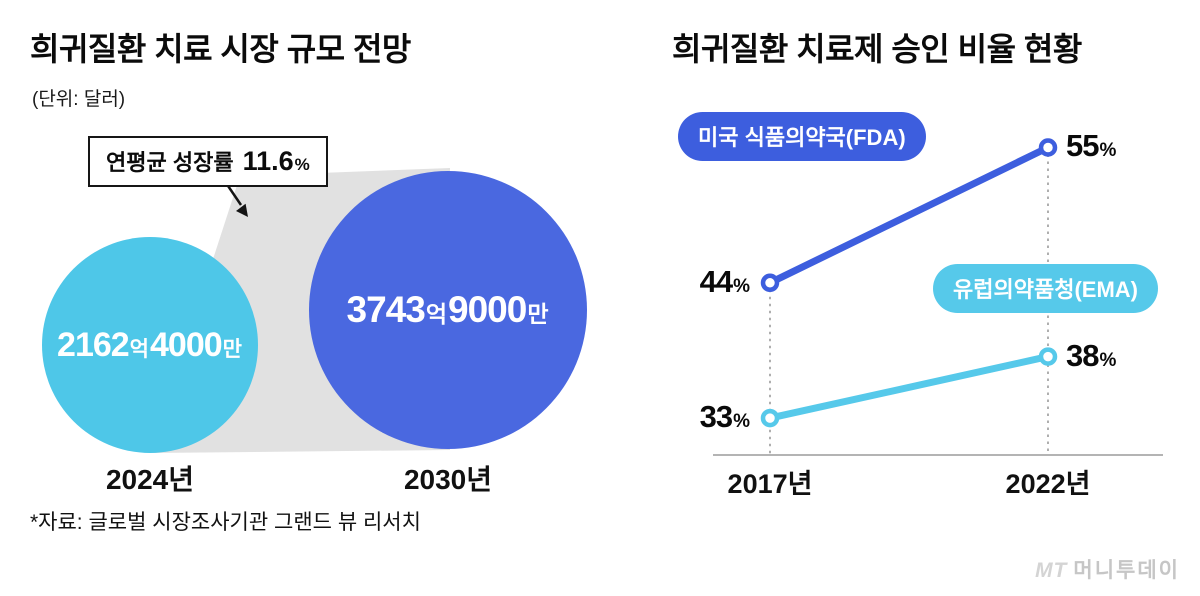 The image size is (1200, 596). I want to click on bubble-2024-year-label: 2024년, so click(150, 479).